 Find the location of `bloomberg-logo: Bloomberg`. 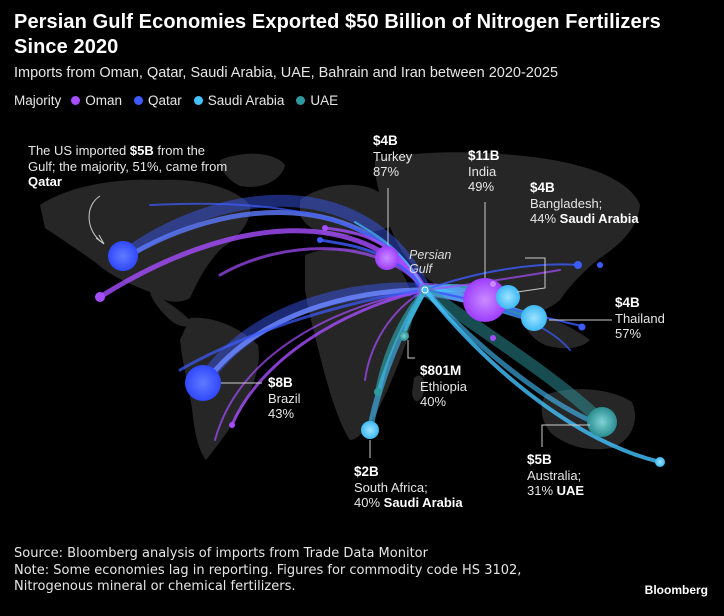

bloomberg-logo: Bloomberg is located at coordinates (676, 590).